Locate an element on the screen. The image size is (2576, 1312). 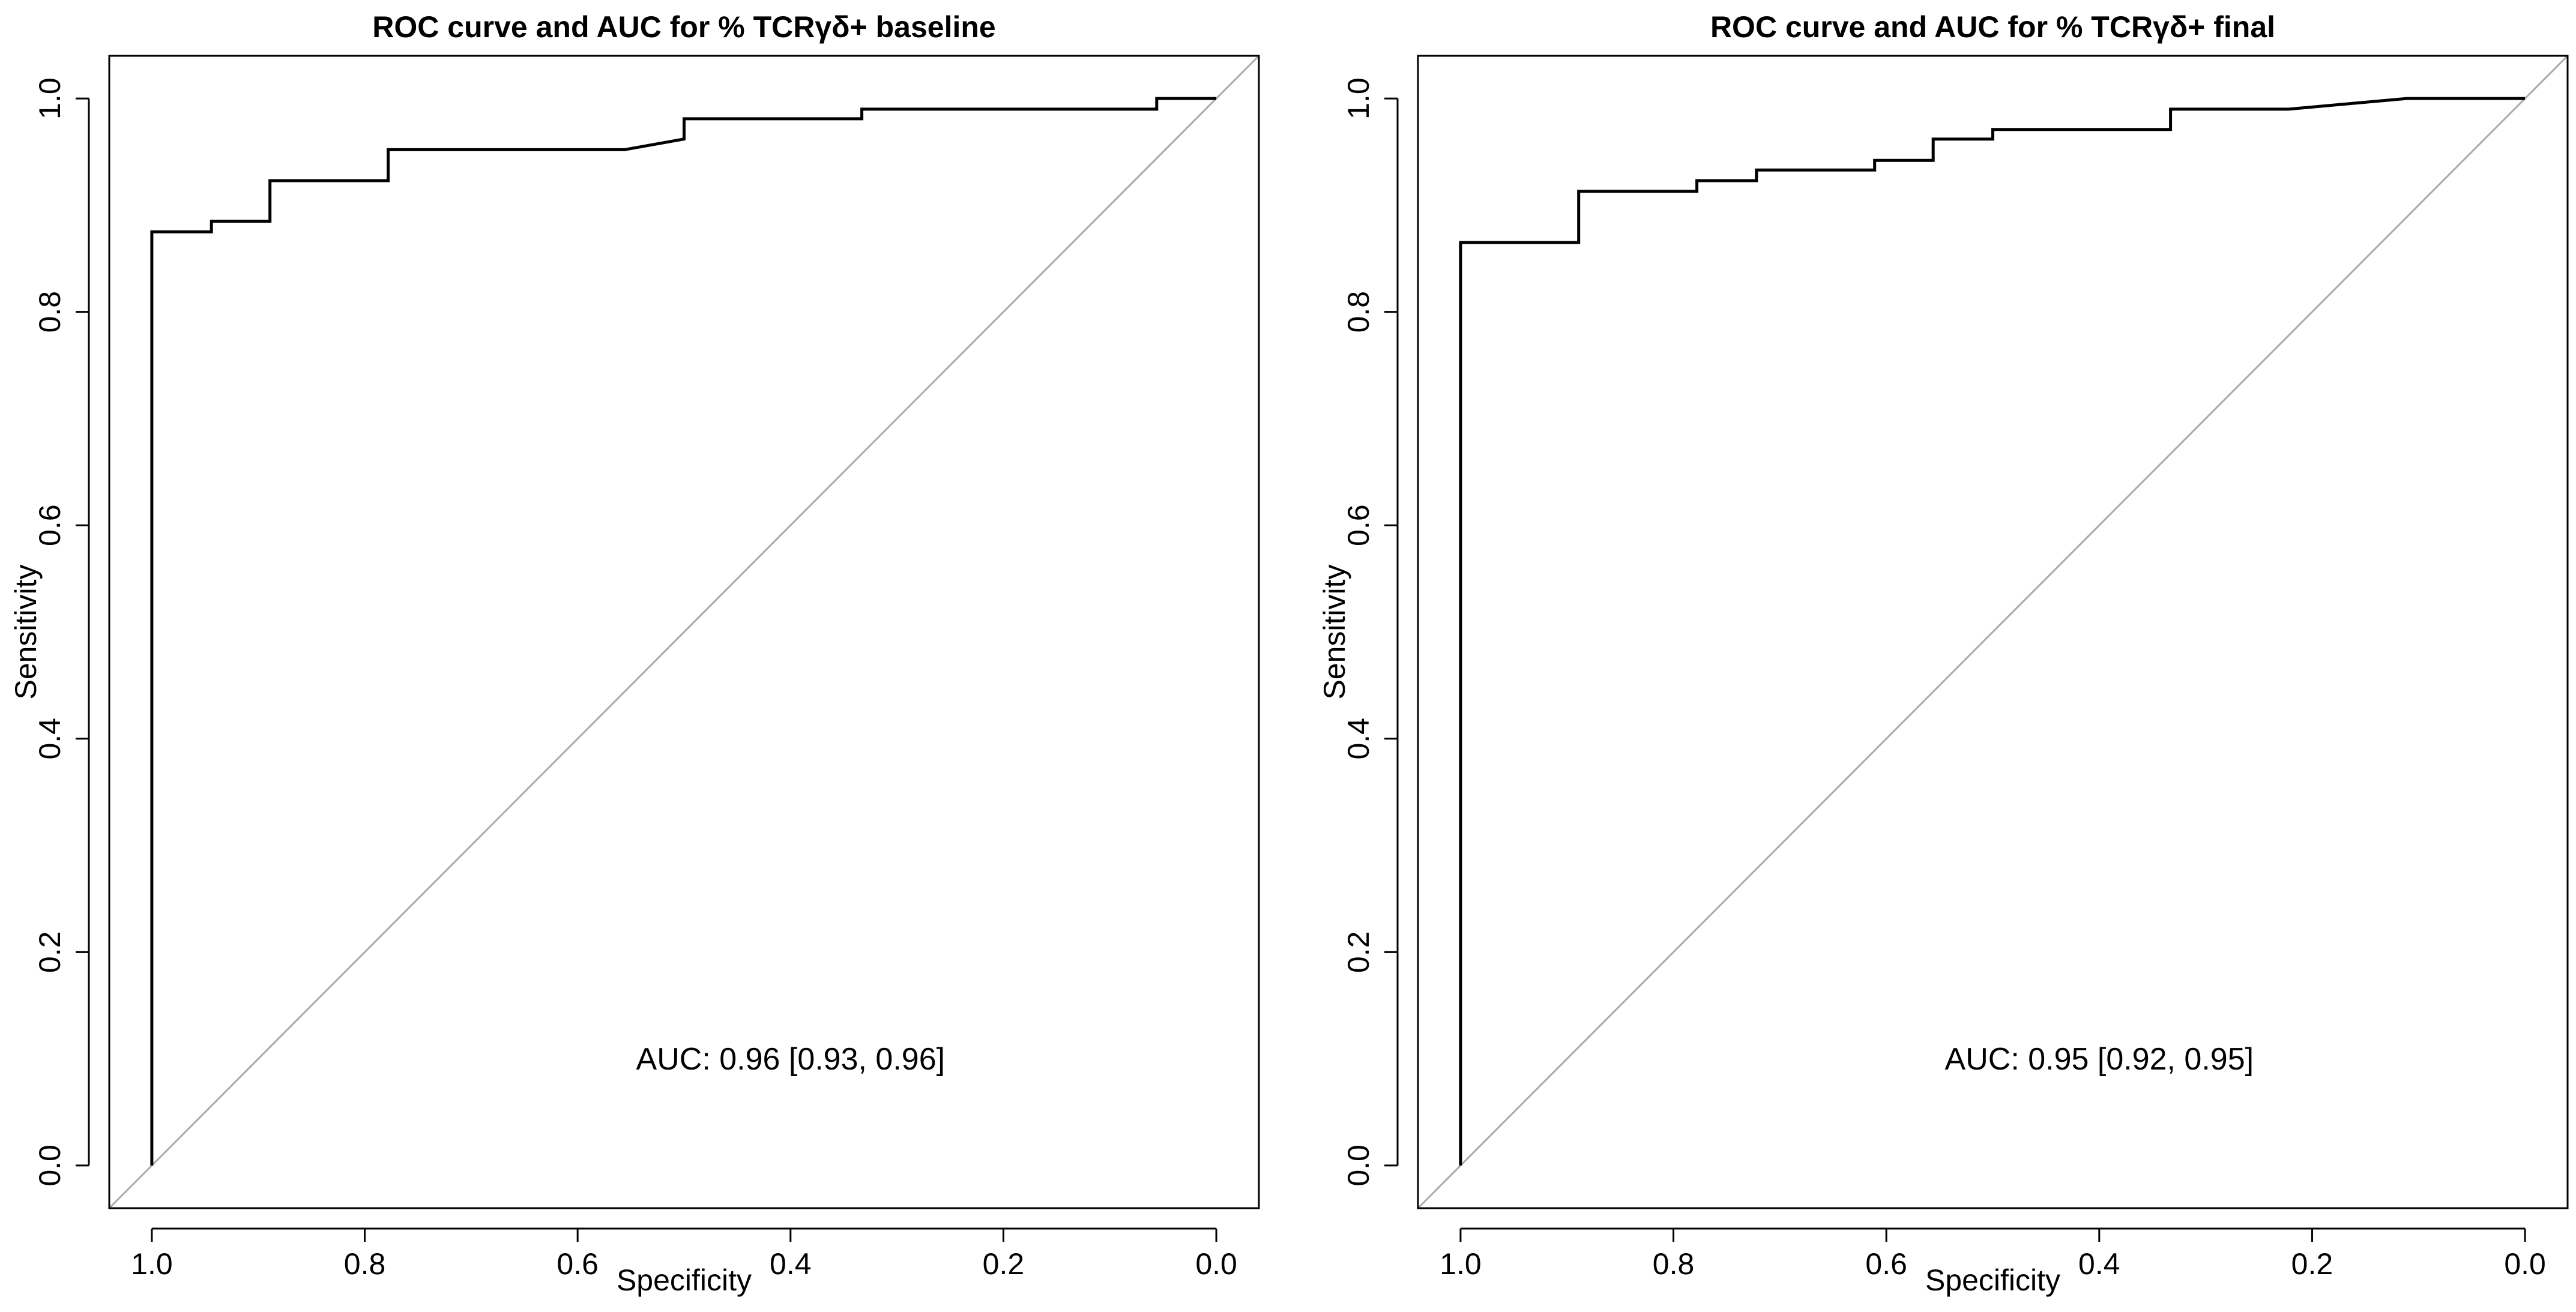
panel-2-y-tick-label: 1.0 is located at coordinates (1358, 98).